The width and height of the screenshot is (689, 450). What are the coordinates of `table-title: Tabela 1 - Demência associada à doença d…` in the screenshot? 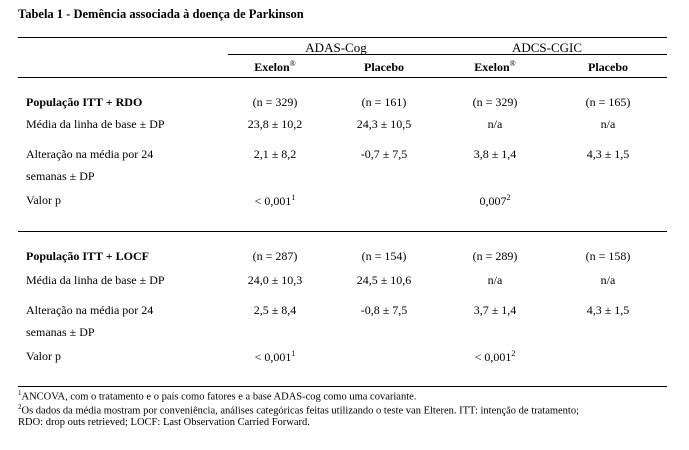 It's located at (161, 14).